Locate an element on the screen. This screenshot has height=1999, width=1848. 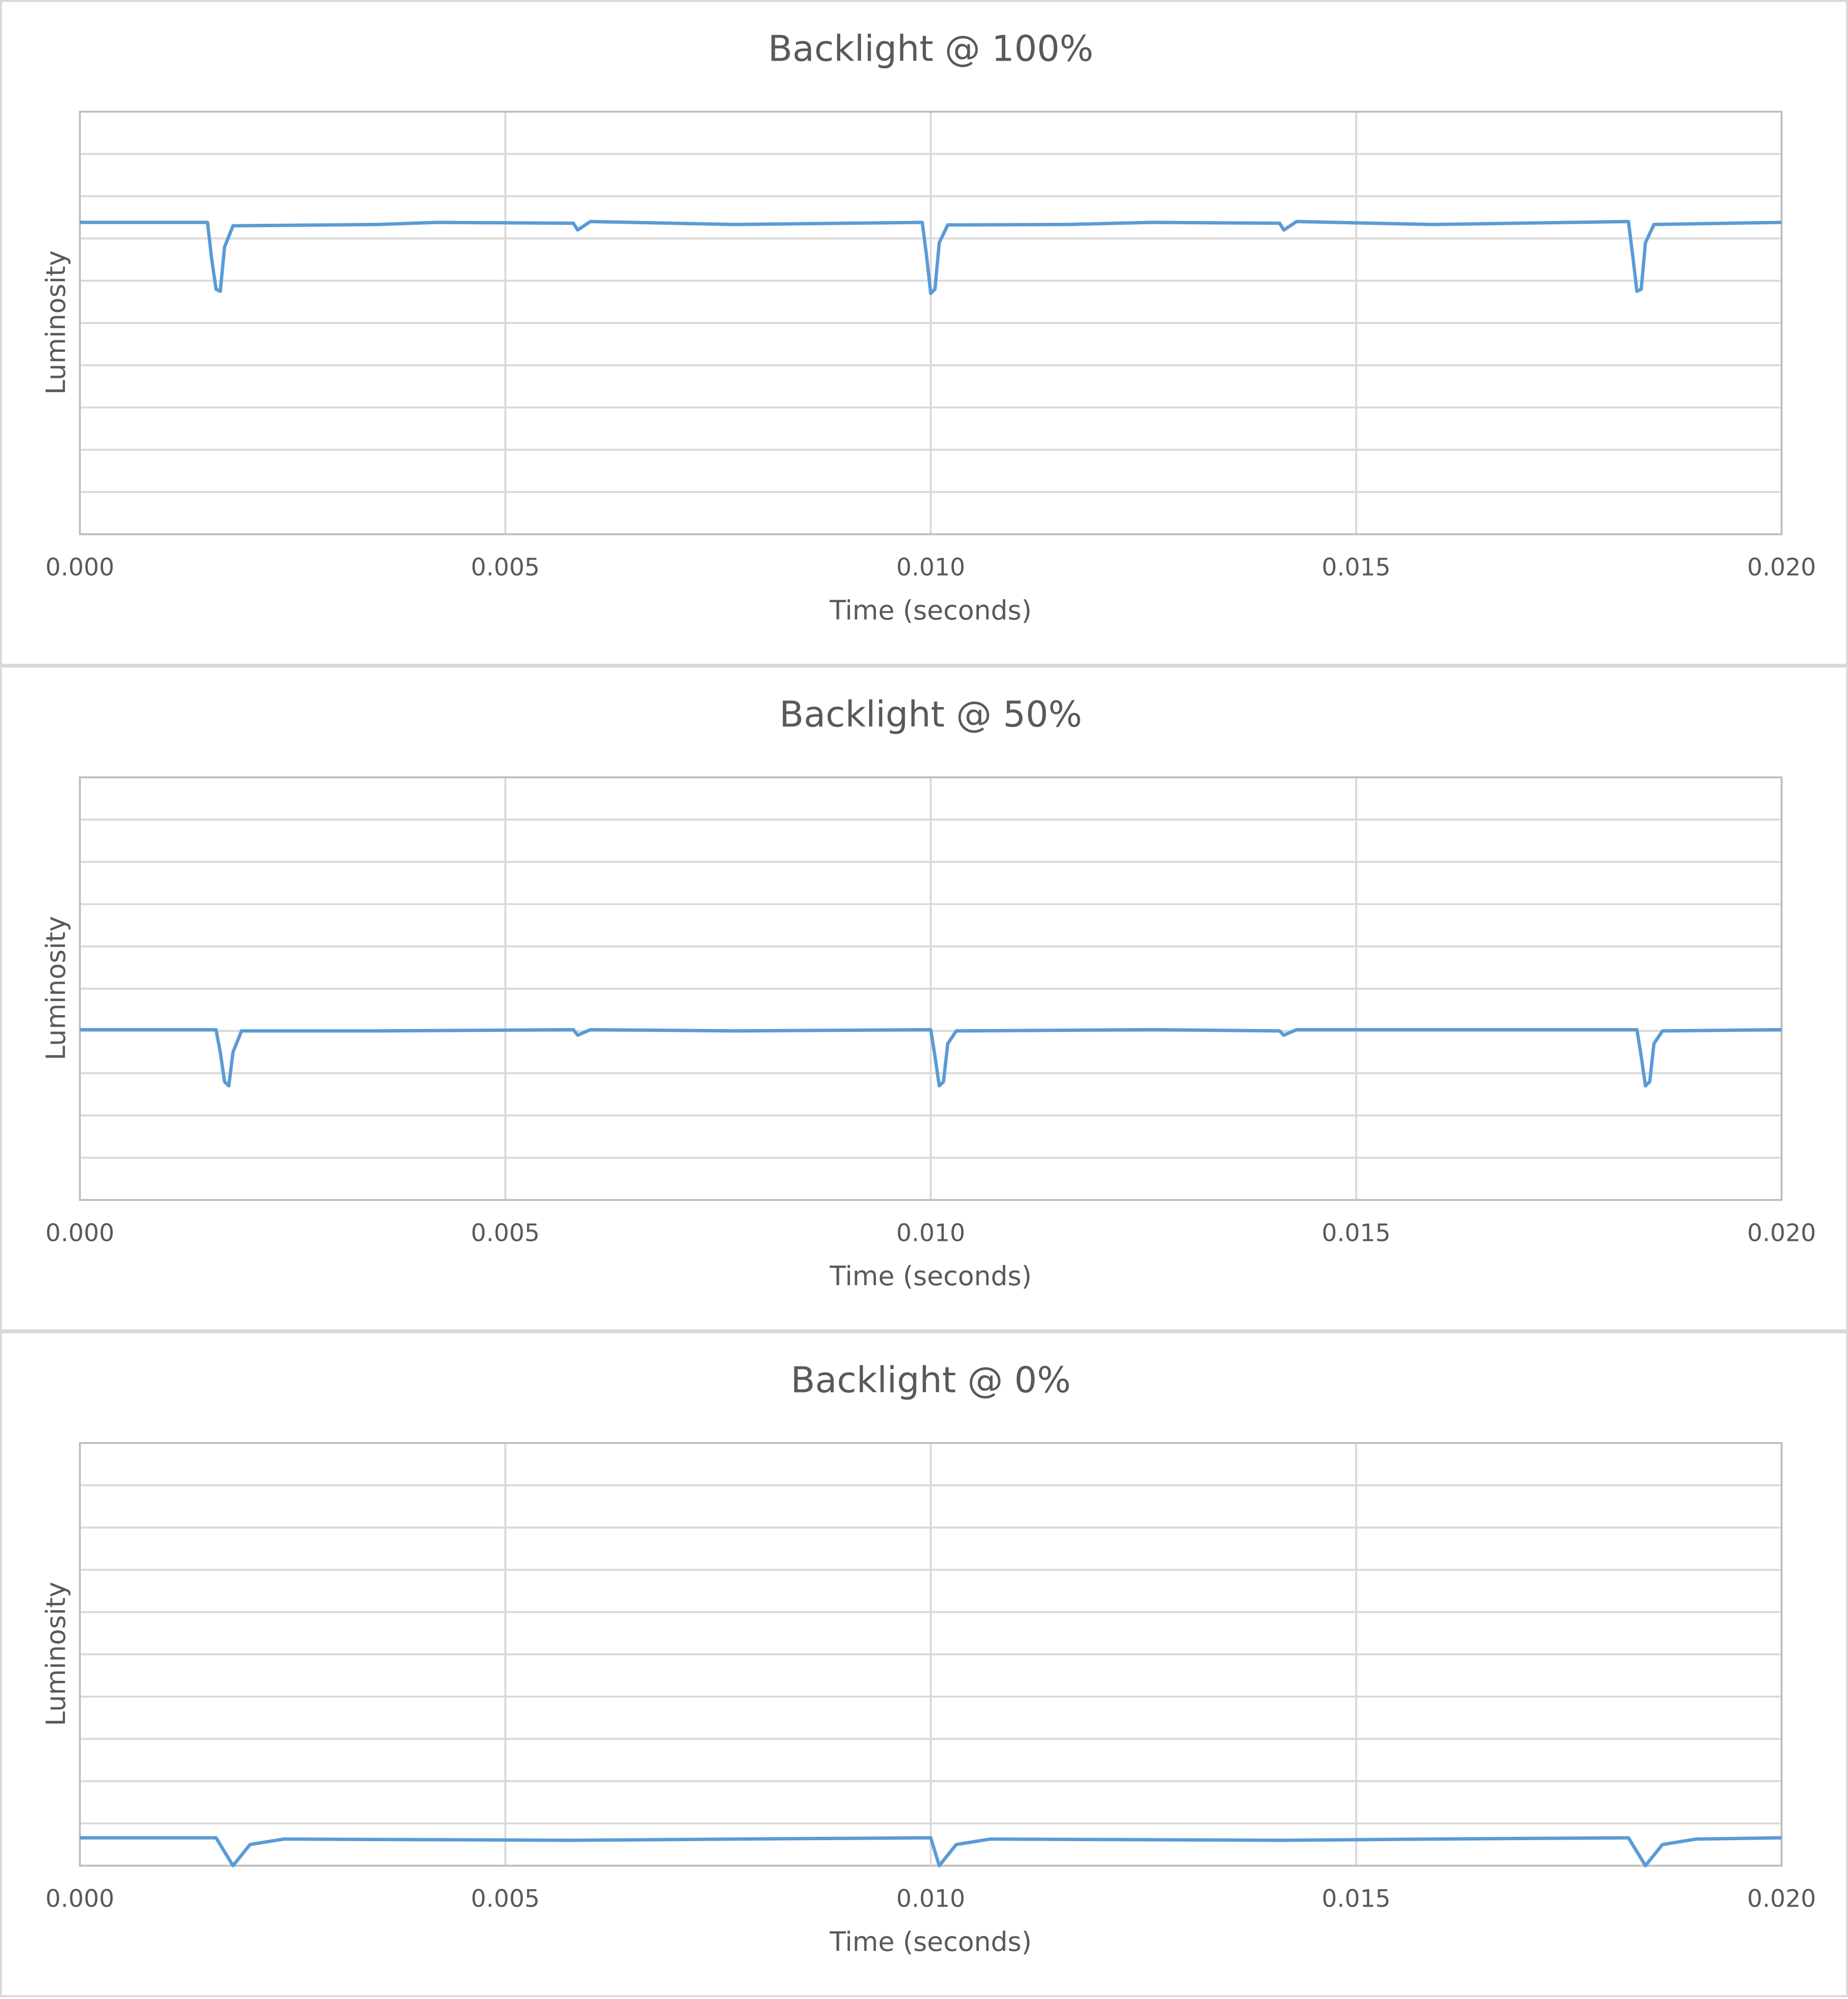
chart-title: Backlight @ 50% is located at coordinates (930, 715).